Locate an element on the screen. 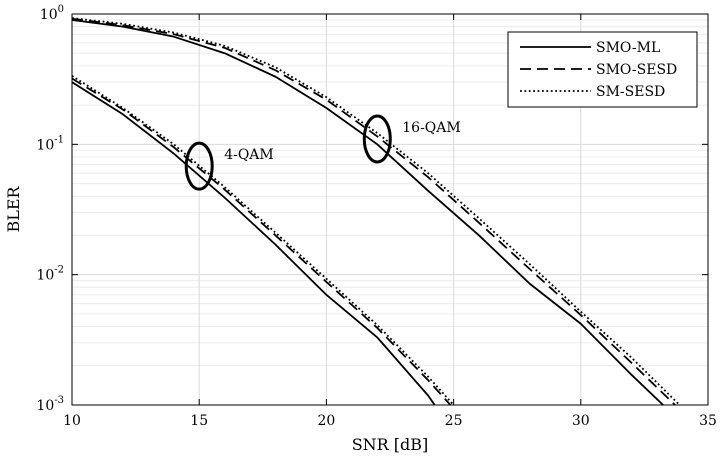 This screenshot has width=721, height=460. y-tick-labels: 10⁻³ 10⁻² 10⁻¹ 10⁰ is located at coordinates (50, 209).